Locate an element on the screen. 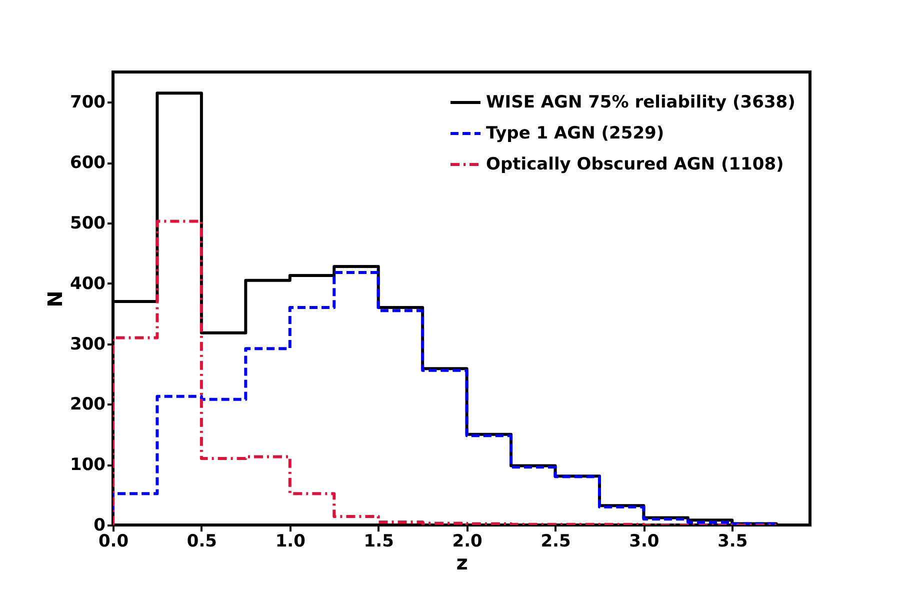  y-tick-label: 600 is located at coordinates (88, 163).